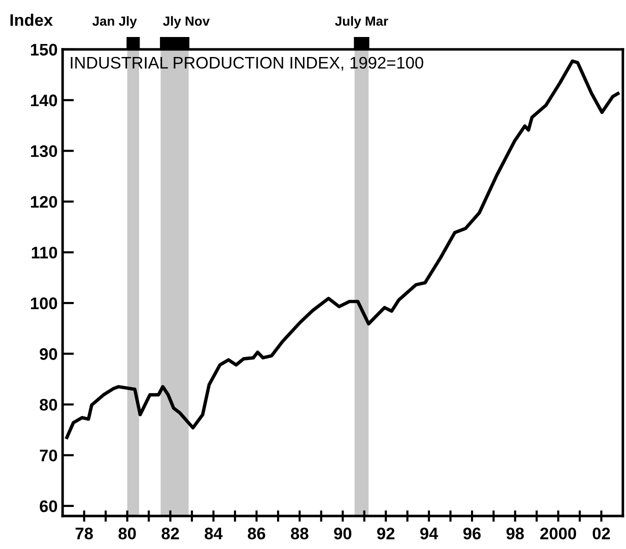 The height and width of the screenshot is (549, 626). What do you see at coordinates (343, 534) in the screenshot?
I see `x-tick-label: 90` at bounding box center [343, 534].